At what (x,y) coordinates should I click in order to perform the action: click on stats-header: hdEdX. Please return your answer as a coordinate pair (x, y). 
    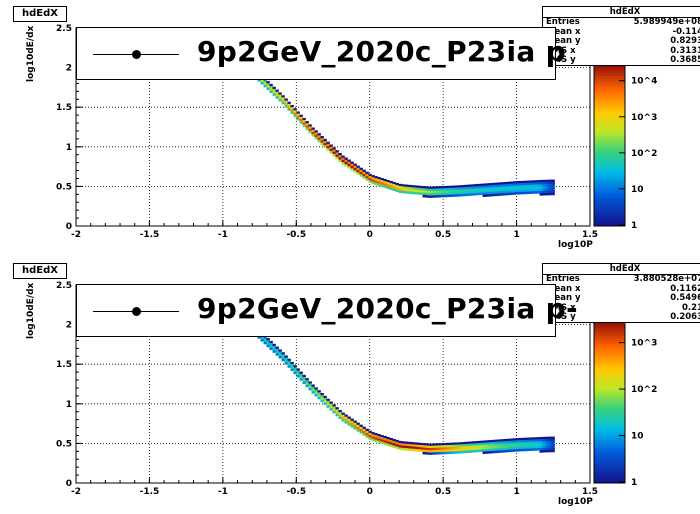
    Looking at the image, I should click on (621, 269).